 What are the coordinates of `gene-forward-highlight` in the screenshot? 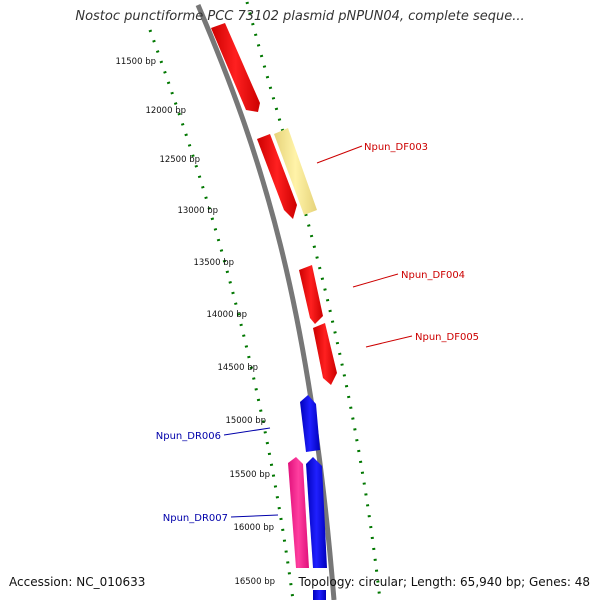 It's located at (295, 171).